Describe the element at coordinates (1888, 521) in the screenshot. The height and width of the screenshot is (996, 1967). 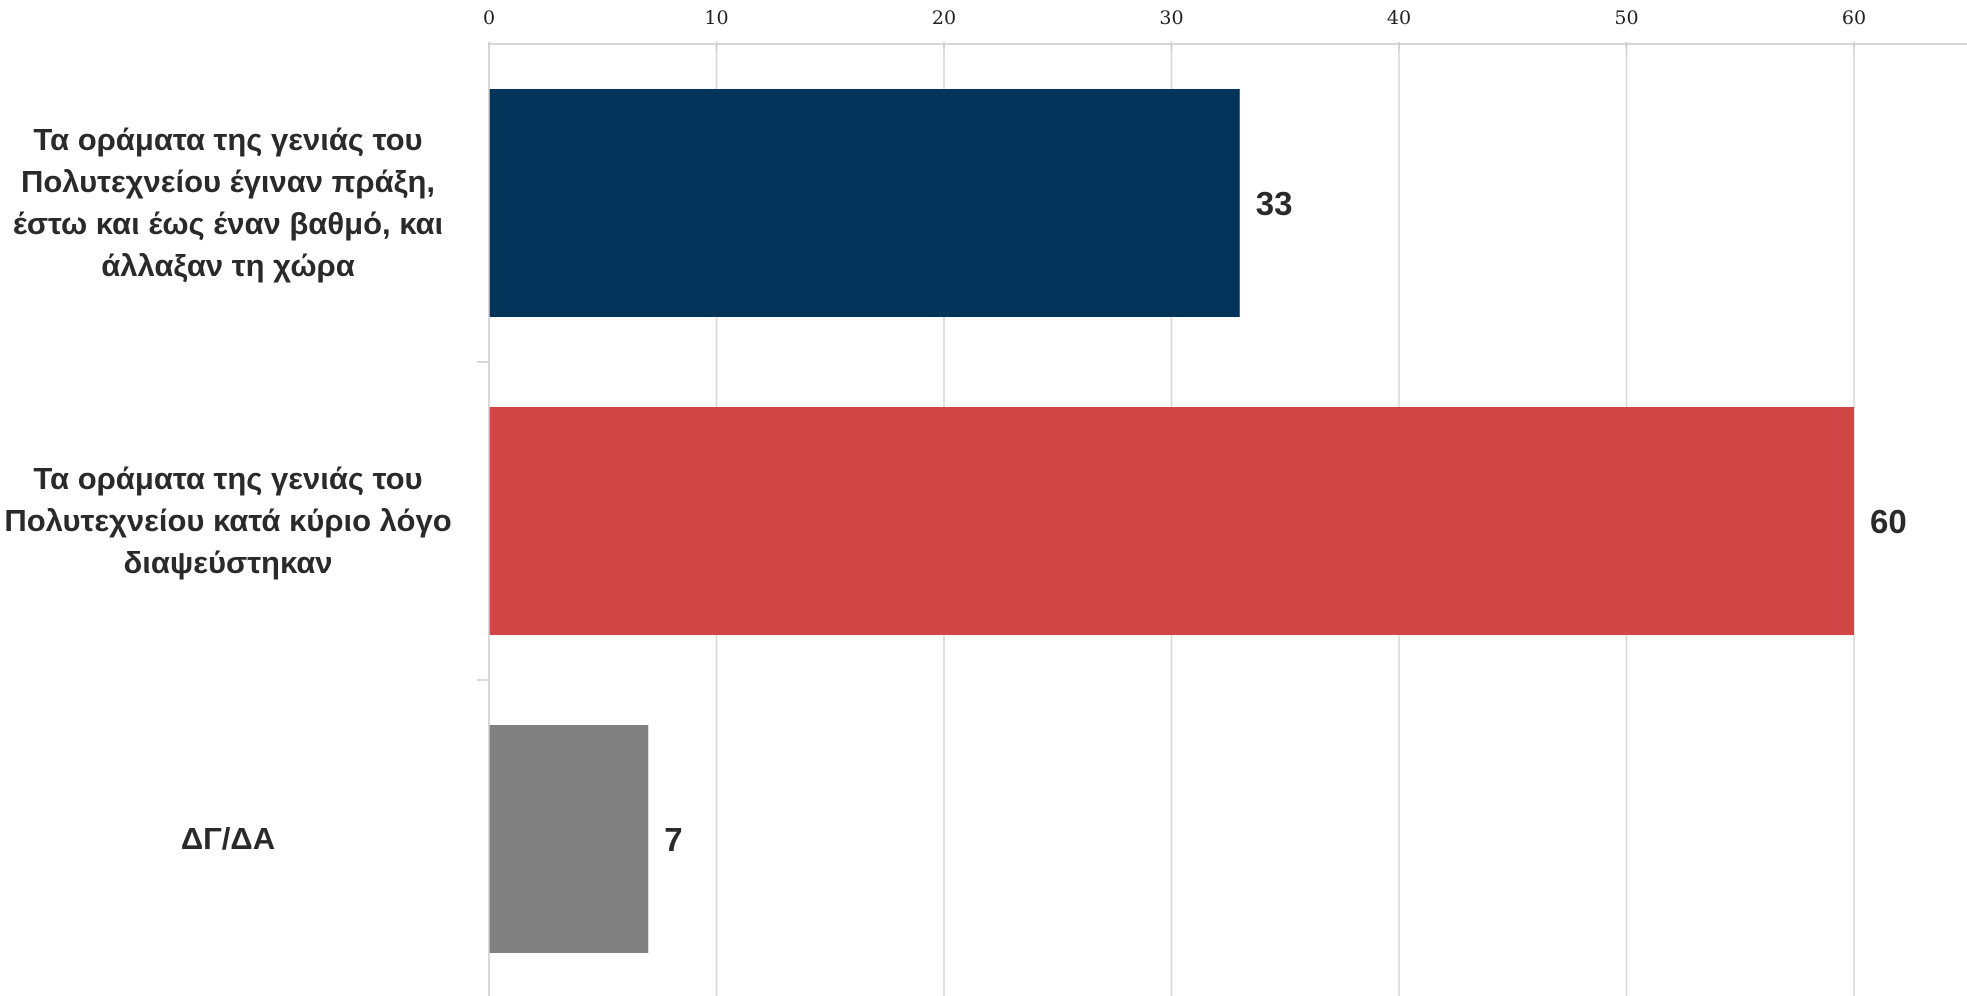
I see `bar-value-label: 60` at that location.